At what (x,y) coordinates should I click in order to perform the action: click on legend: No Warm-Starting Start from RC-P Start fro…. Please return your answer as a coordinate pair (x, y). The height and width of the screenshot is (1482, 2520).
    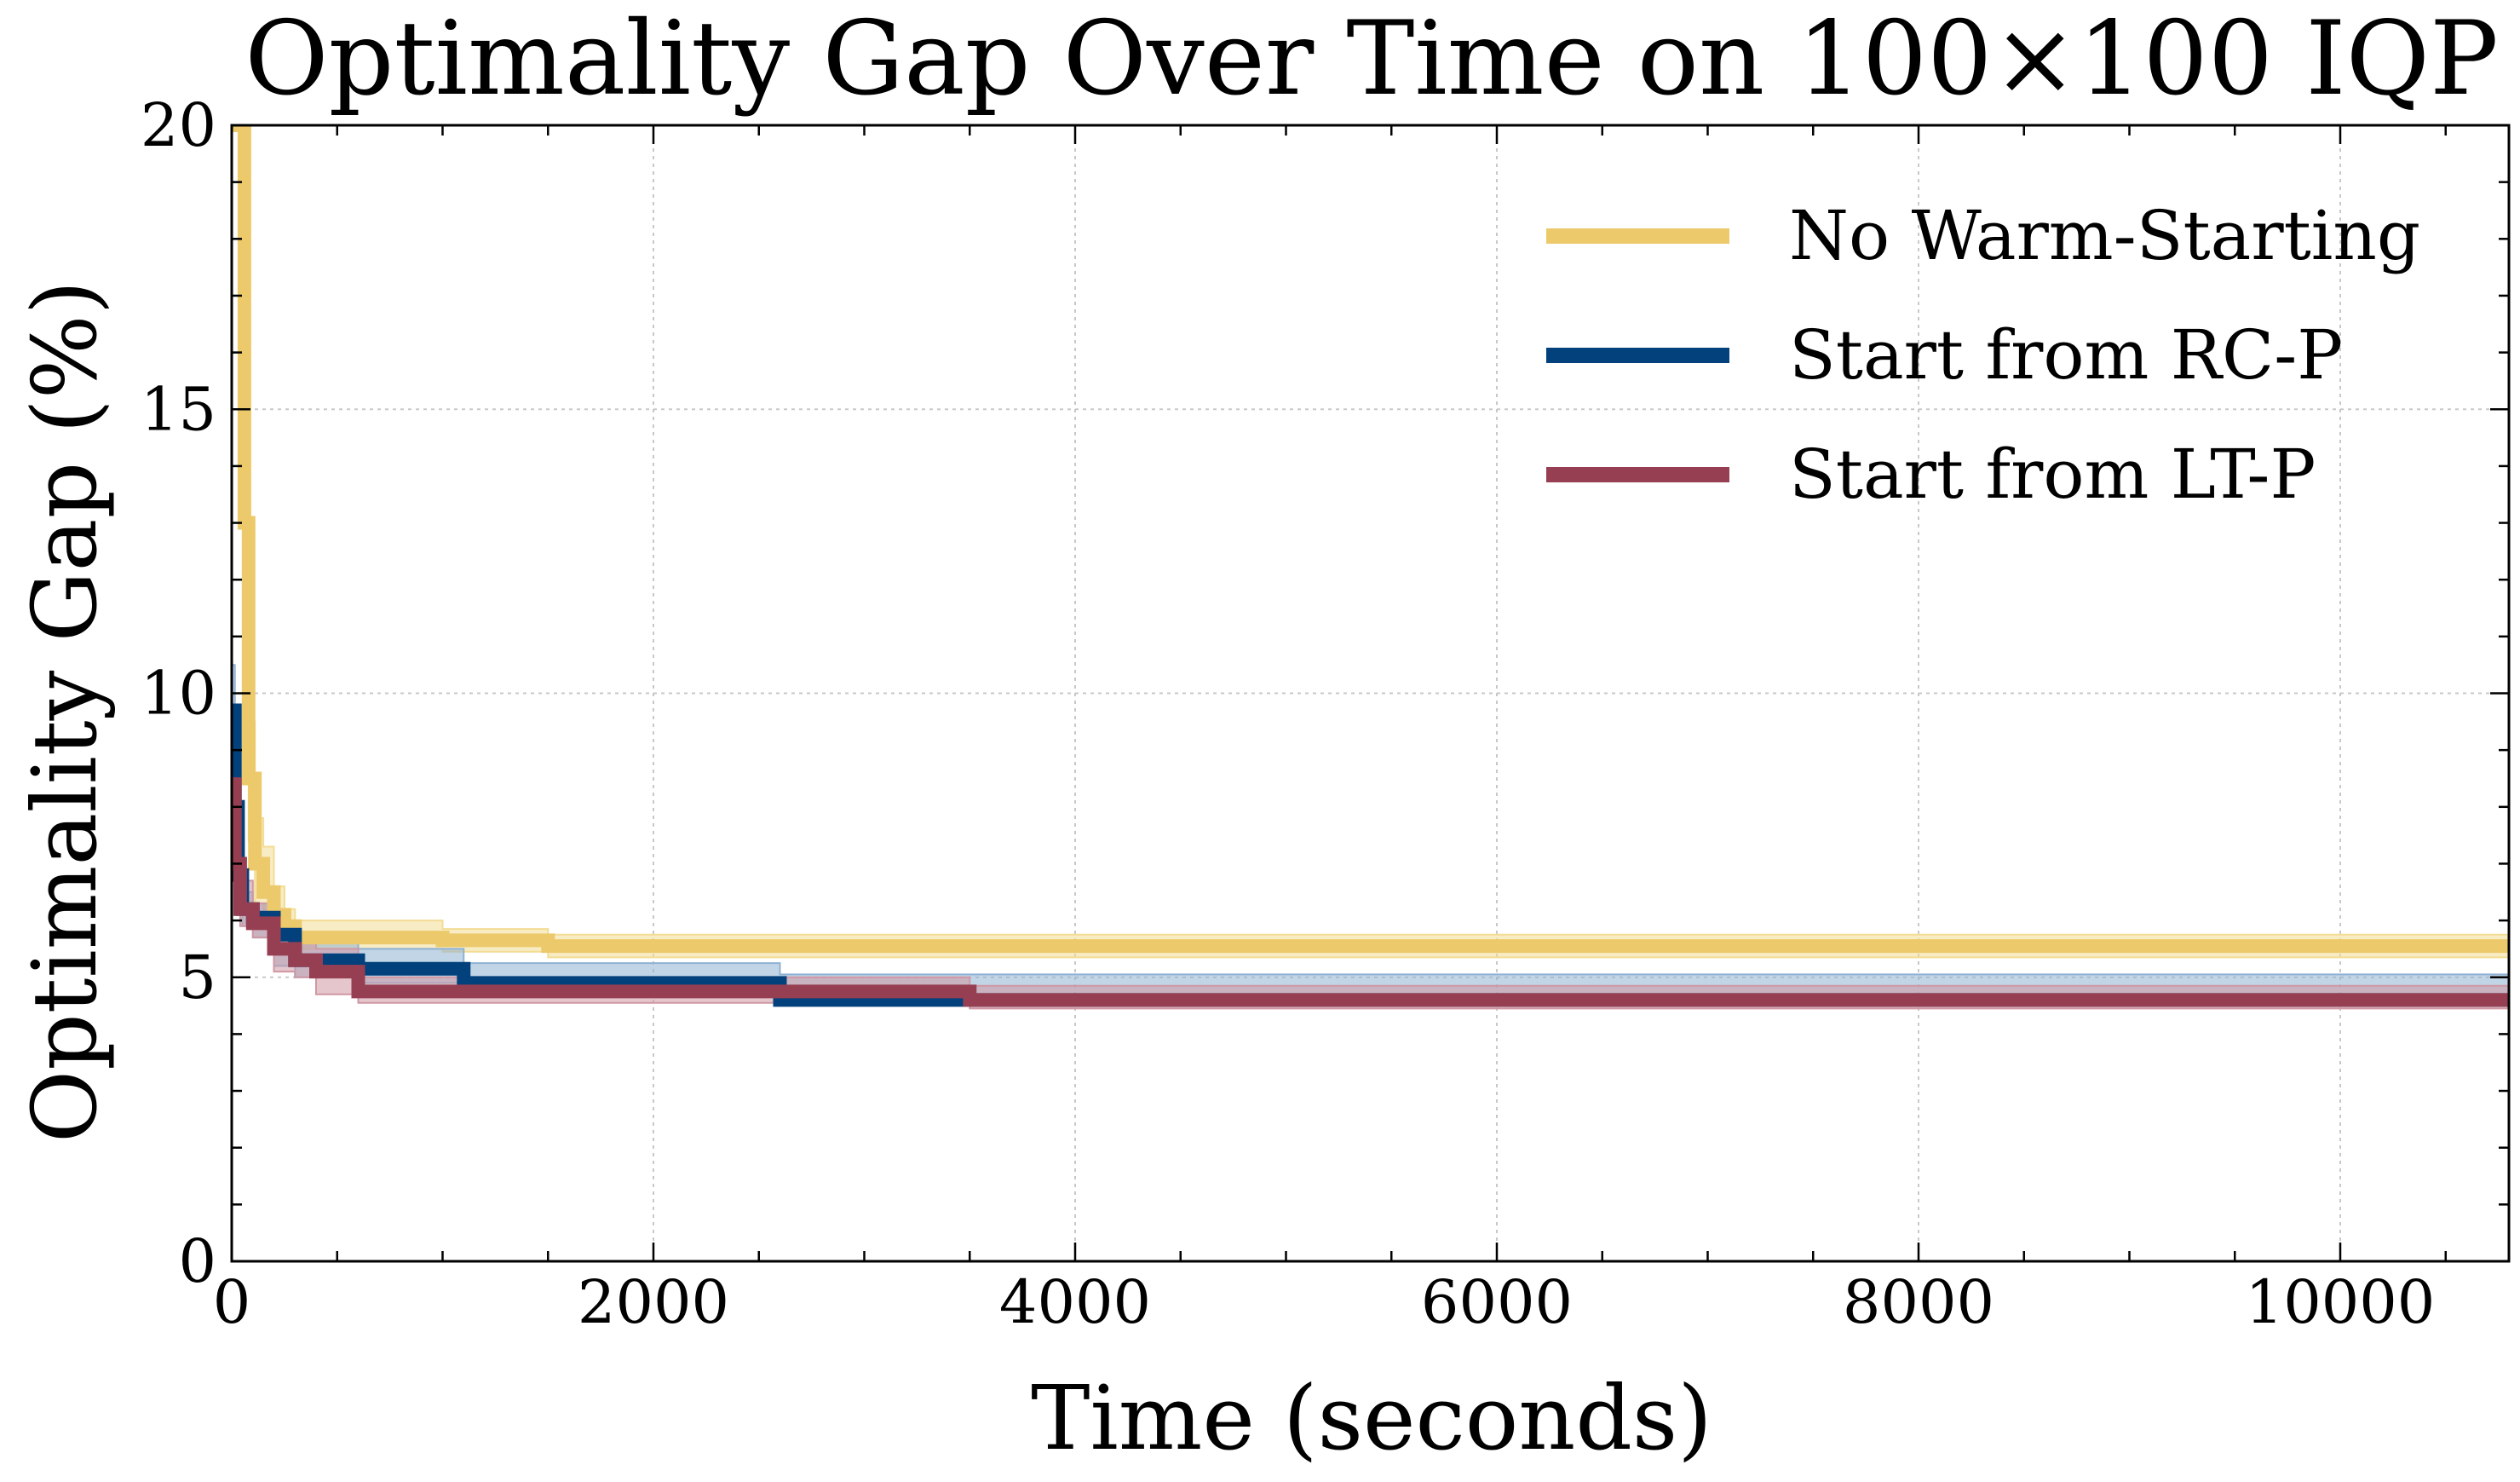
    Looking at the image, I should click on (1983, 355).